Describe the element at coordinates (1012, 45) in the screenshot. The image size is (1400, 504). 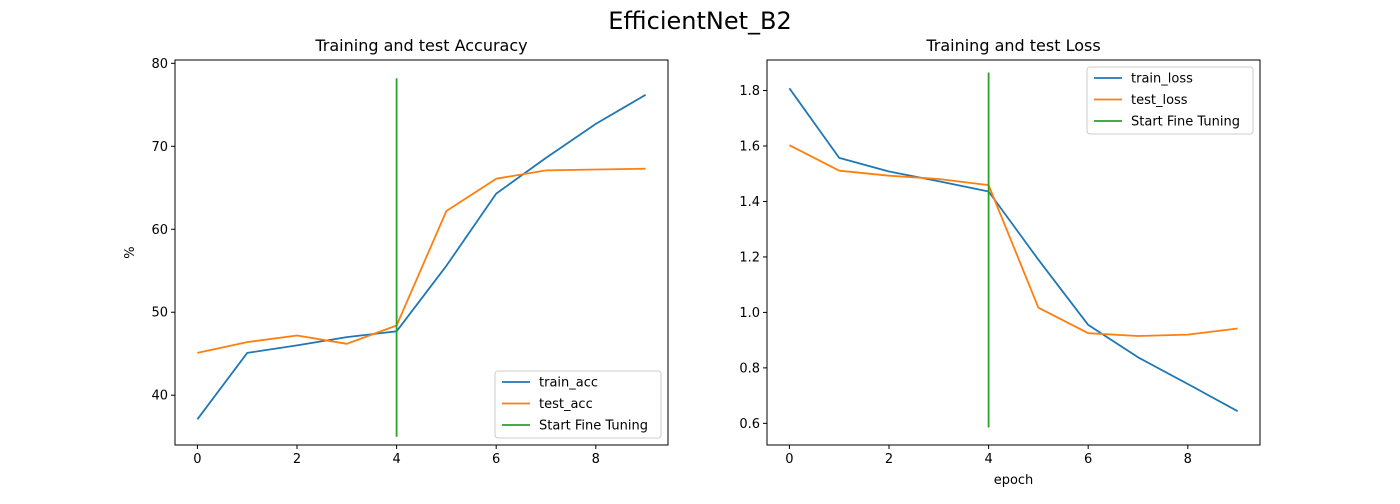
I see `loss-chart-title: Training and test Loss` at that location.